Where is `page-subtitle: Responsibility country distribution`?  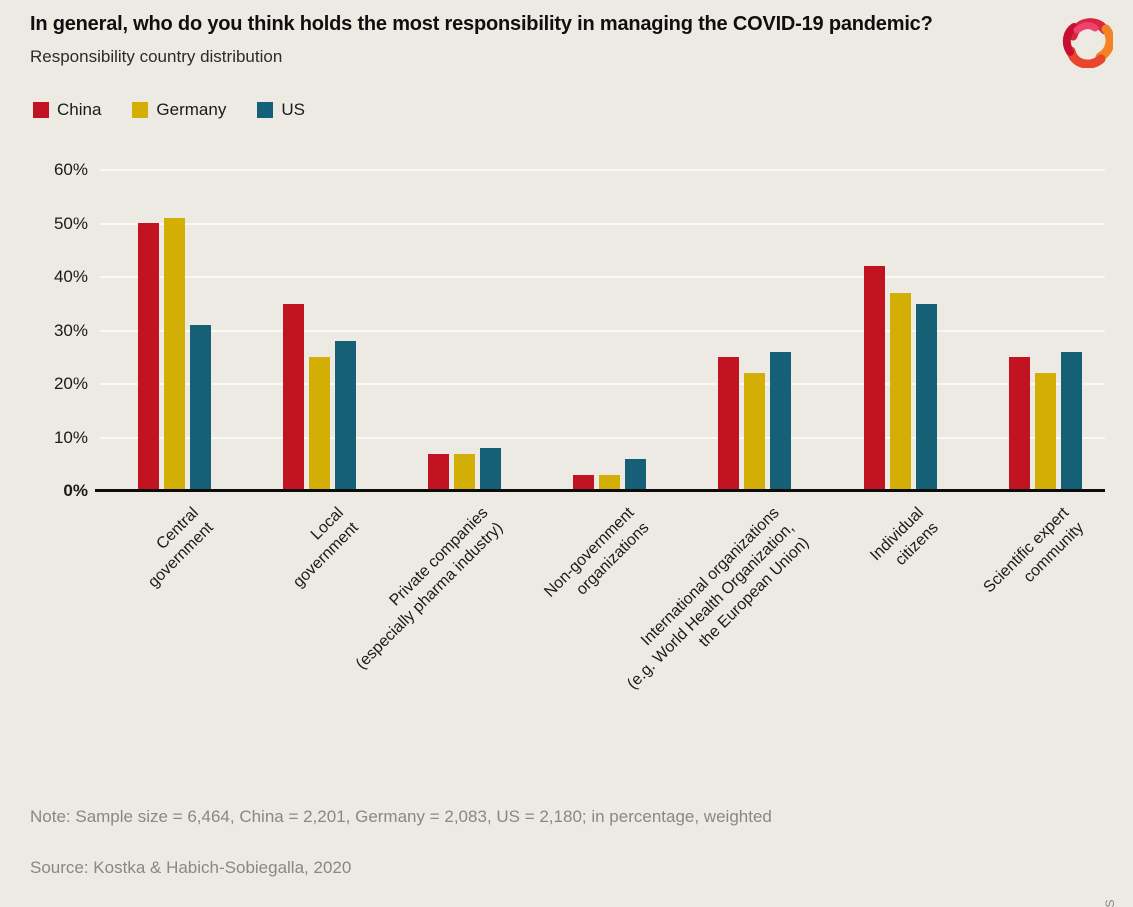
page-subtitle: Responsibility country distribution is located at coordinates (156, 56).